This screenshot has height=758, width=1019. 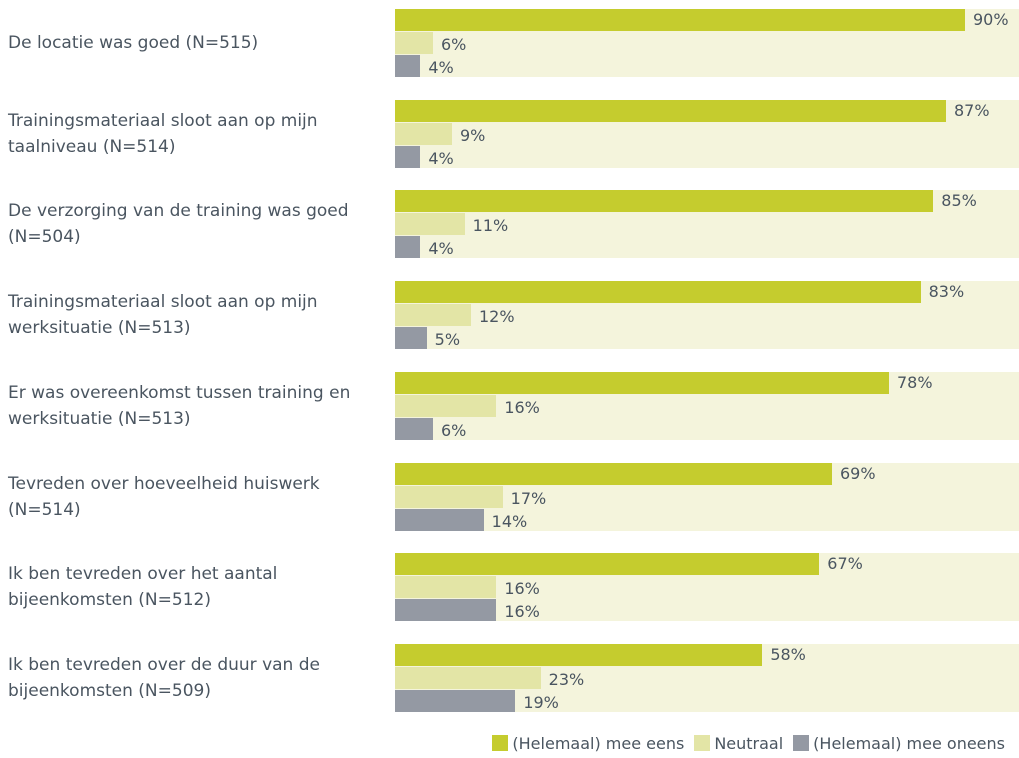 I want to click on value-label: 58%, so click(x=788, y=654).